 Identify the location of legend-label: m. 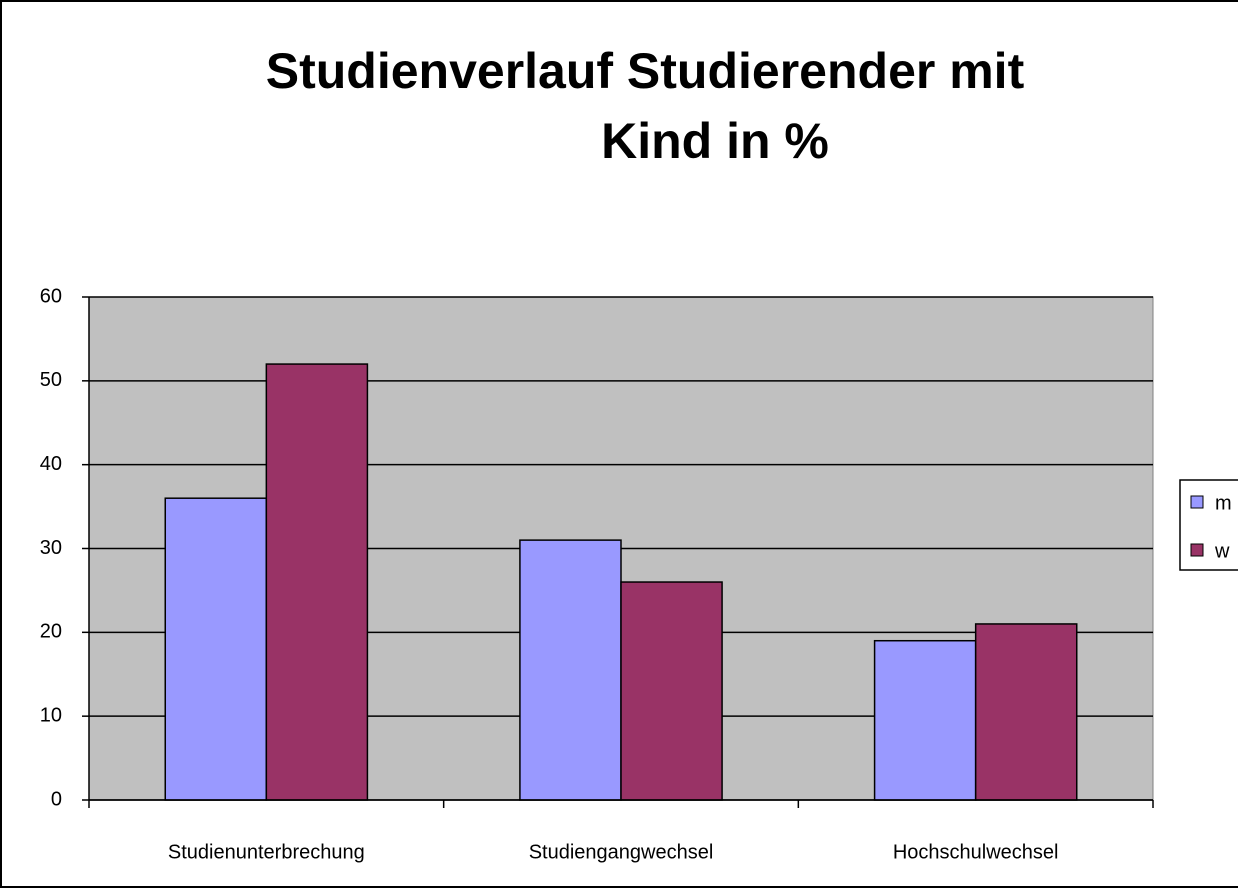
(1223, 503).